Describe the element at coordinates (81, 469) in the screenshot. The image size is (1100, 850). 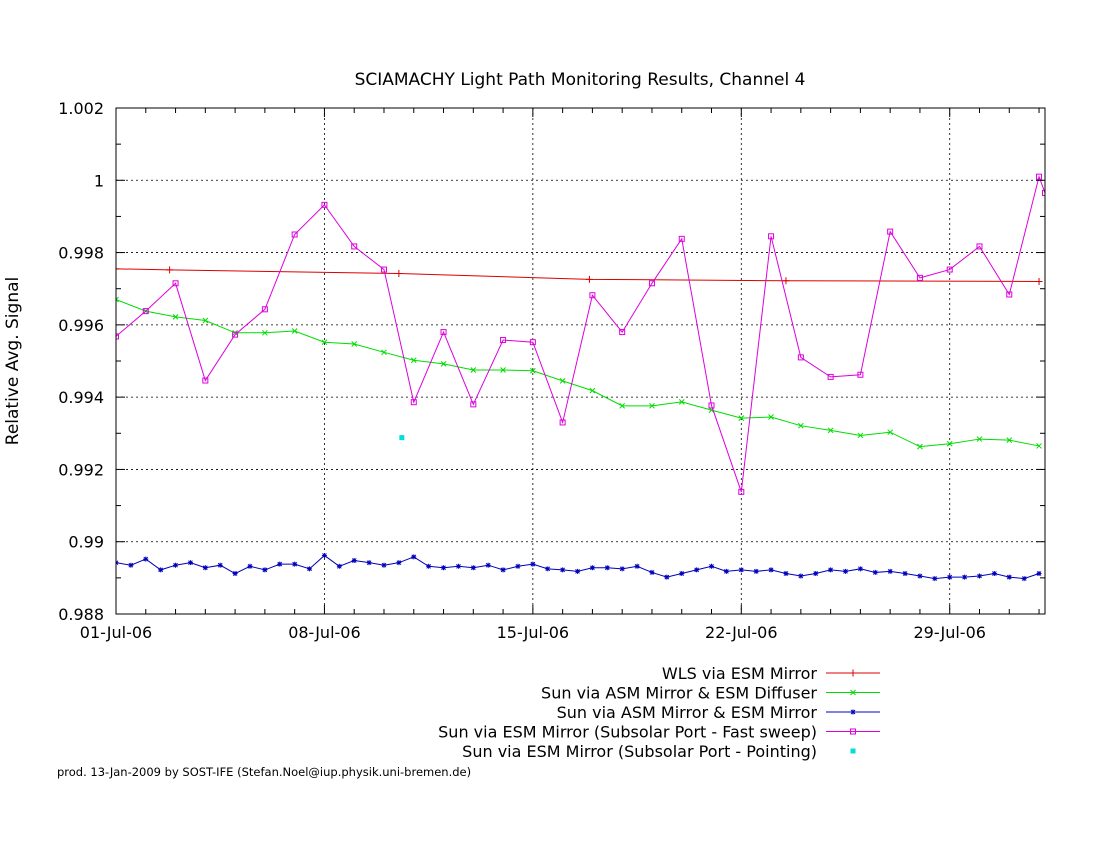
I see `y-tick-label: 0.992` at that location.